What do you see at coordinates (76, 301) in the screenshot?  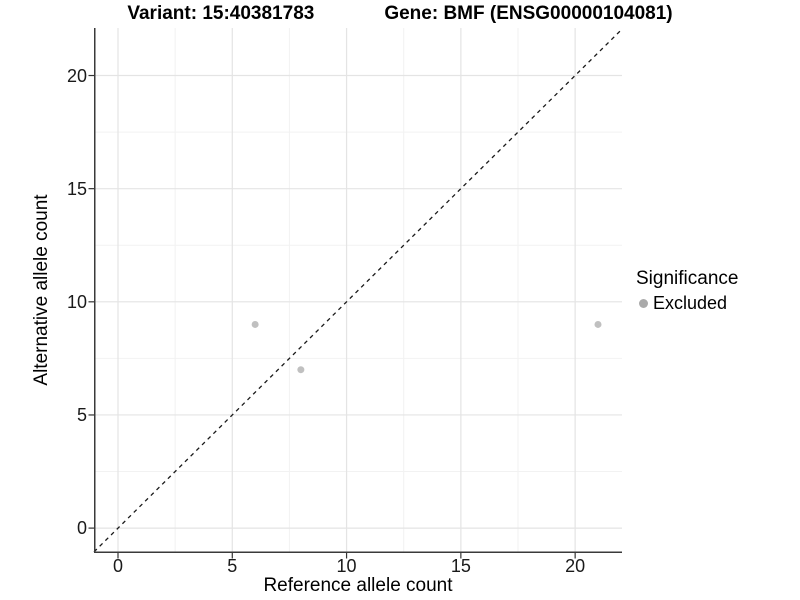 I see `y-tick-label: 10` at bounding box center [76, 301].